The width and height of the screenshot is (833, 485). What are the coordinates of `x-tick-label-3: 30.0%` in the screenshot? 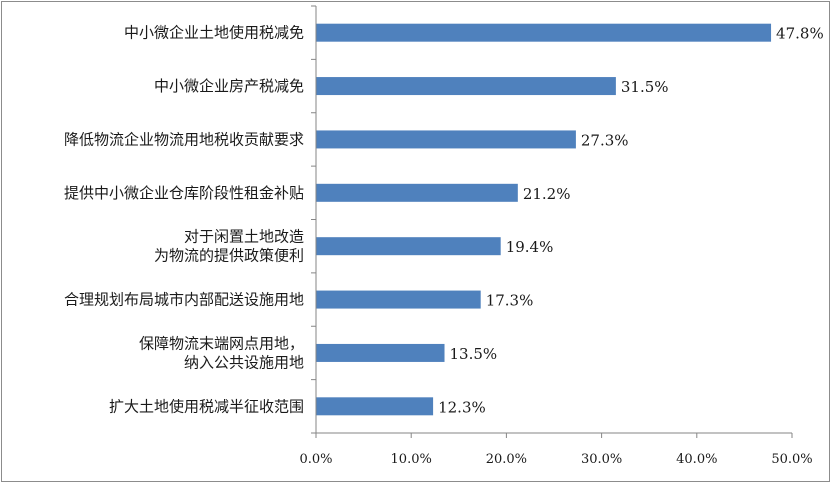 It's located at (601, 459).